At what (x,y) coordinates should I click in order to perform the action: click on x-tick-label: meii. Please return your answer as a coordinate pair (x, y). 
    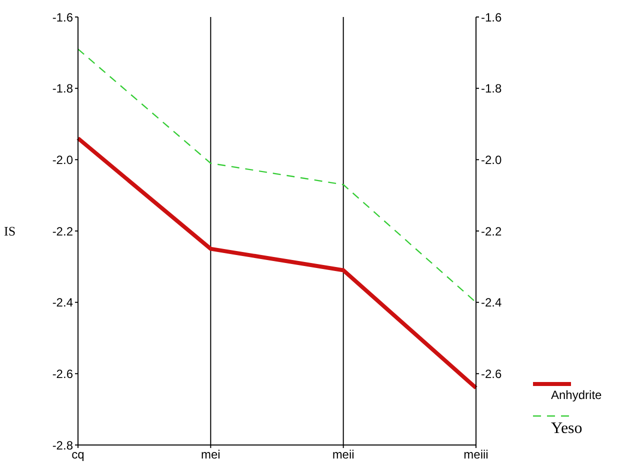
    Looking at the image, I should click on (343, 455).